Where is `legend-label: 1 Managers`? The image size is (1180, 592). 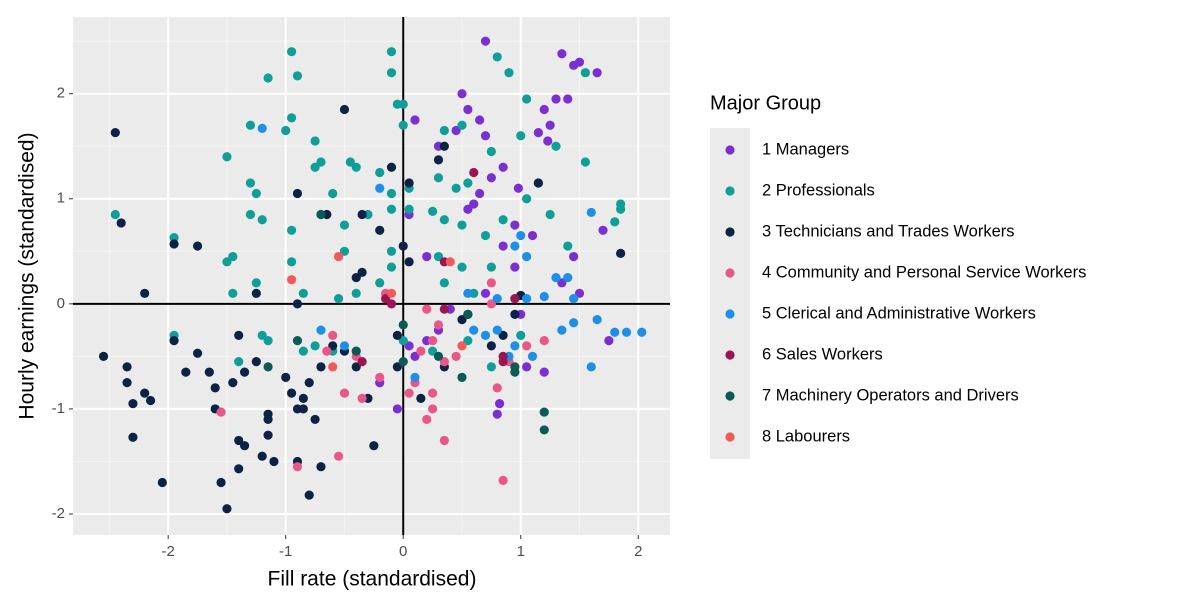 legend-label: 1 Managers is located at coordinates (805, 149).